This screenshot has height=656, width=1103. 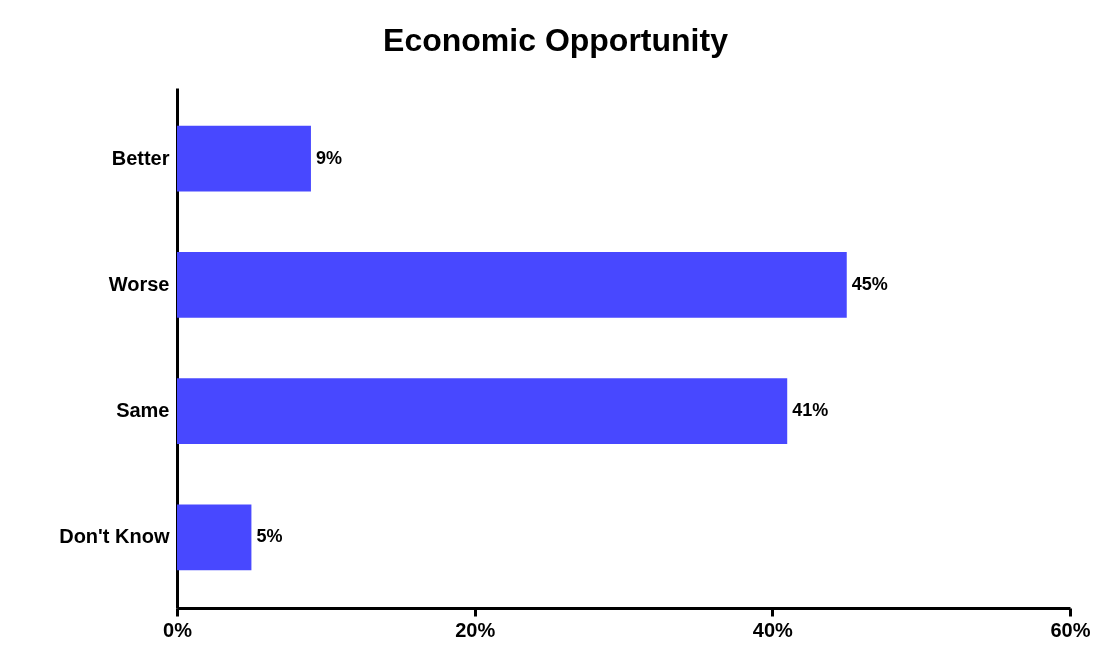 What do you see at coordinates (328, 157) in the screenshot?
I see `data-label: 9%` at bounding box center [328, 157].